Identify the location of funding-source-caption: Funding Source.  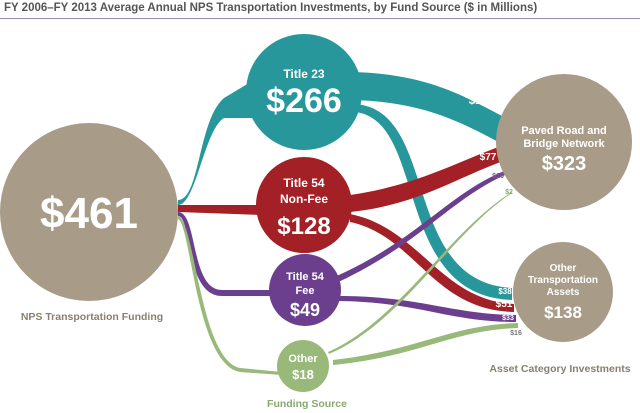
(307, 404).